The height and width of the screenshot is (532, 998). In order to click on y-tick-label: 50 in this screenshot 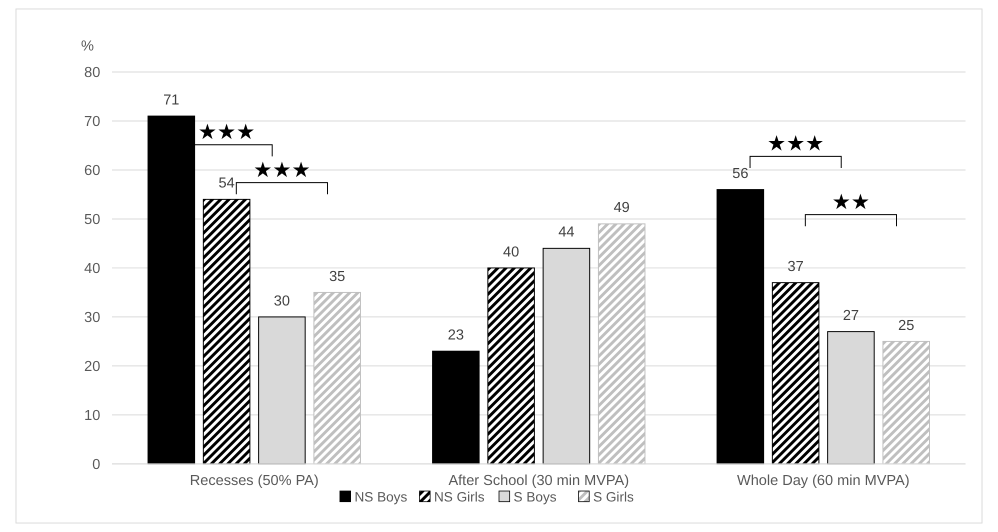, I will do `click(92, 220)`.